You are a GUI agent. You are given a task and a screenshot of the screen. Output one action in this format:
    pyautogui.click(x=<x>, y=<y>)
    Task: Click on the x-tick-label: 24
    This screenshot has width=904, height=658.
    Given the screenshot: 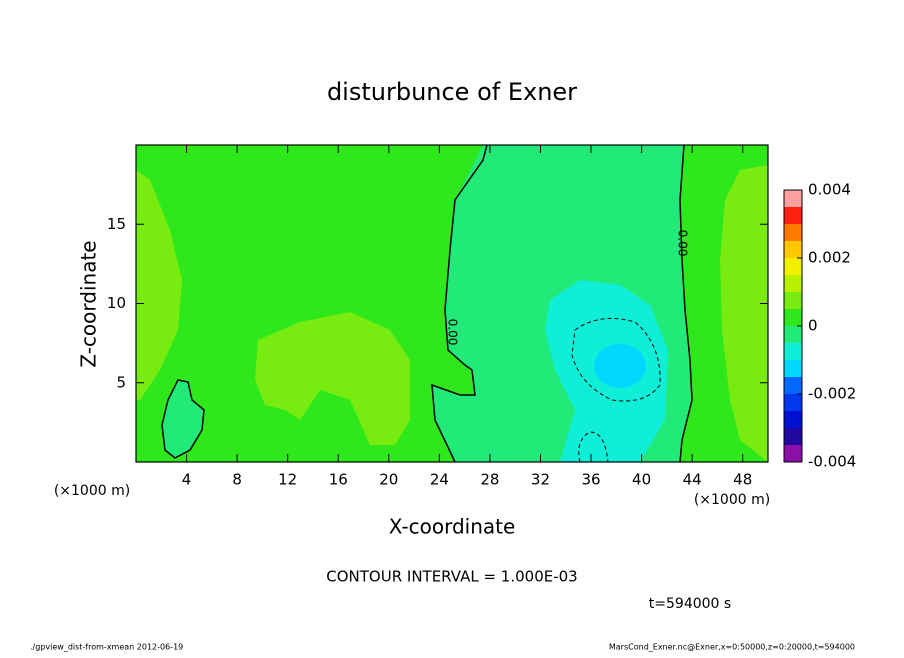 What is the action you would take?
    pyautogui.click(x=439, y=480)
    